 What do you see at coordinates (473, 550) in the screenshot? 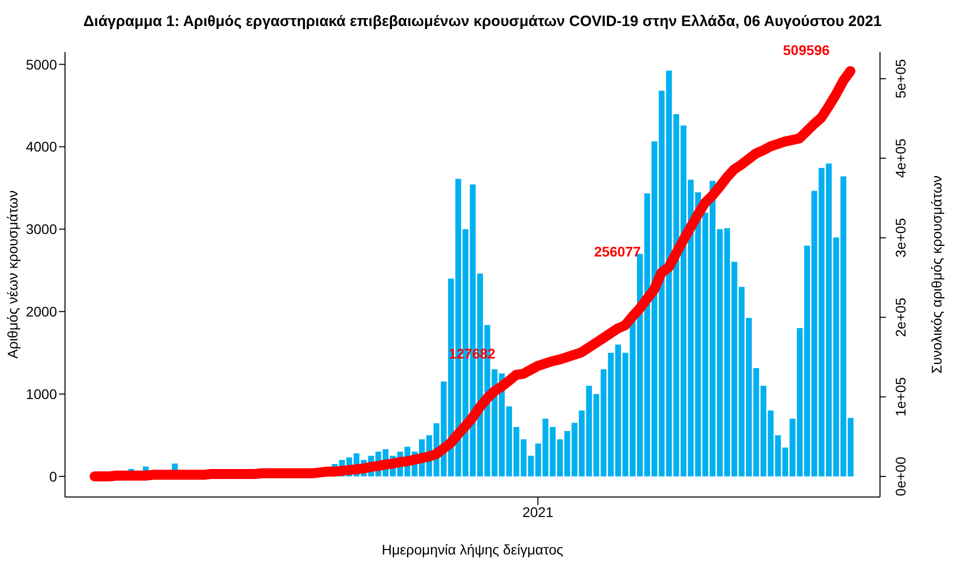
I see `x-axis-title: Ημερομηνία λήψης δείγματος` at bounding box center [473, 550].